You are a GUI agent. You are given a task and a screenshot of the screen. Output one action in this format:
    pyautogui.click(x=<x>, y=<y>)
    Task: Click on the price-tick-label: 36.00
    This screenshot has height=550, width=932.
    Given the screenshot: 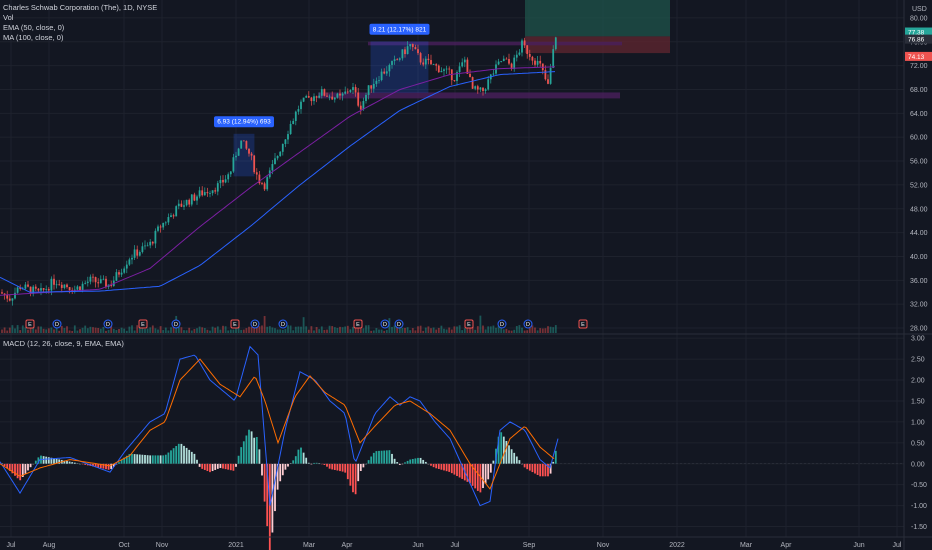 What is the action you would take?
    pyautogui.click(x=919, y=281)
    